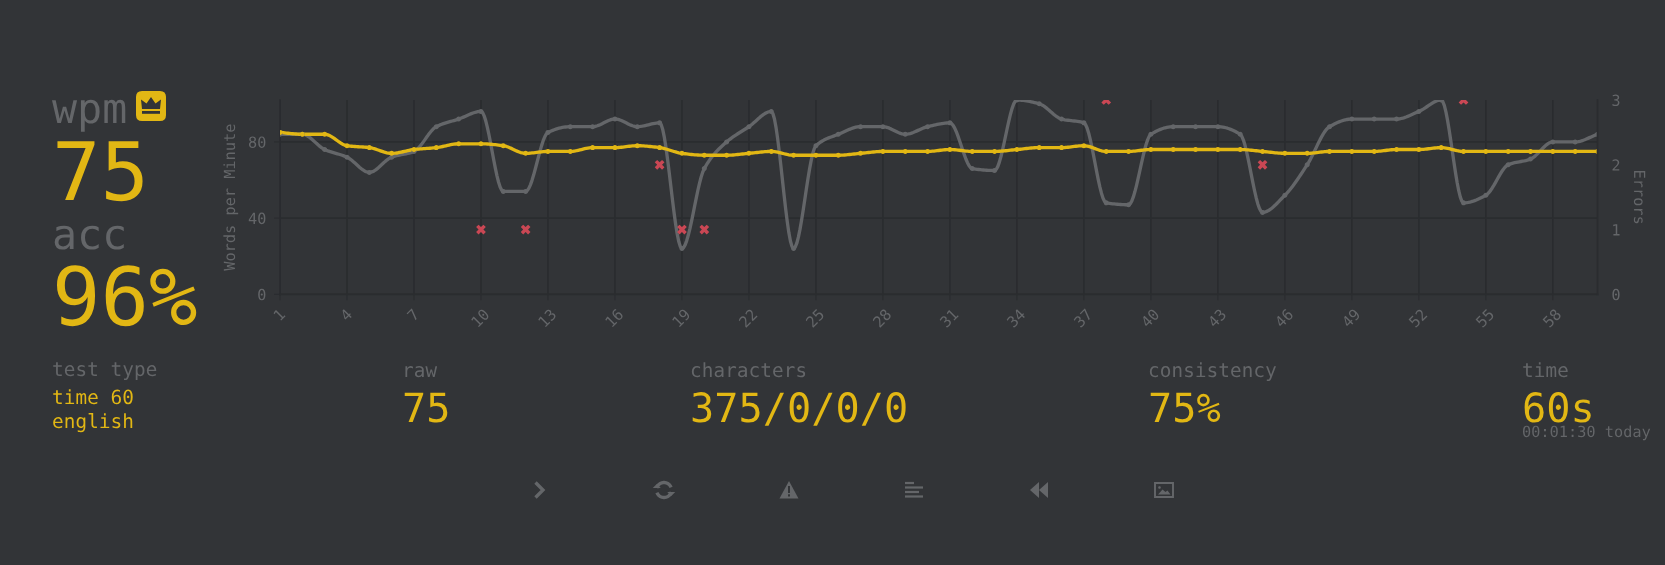 The image size is (1665, 565). I want to click on text: english, so click(93, 423).